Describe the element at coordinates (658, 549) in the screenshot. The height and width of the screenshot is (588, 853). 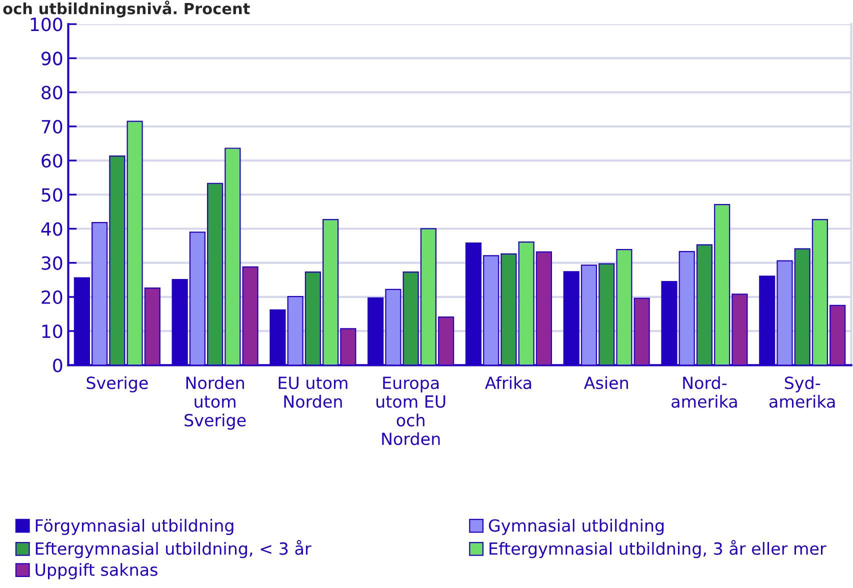
I see `legend-label: Eftergymnasial utbildning, 3 år eller mer` at that location.